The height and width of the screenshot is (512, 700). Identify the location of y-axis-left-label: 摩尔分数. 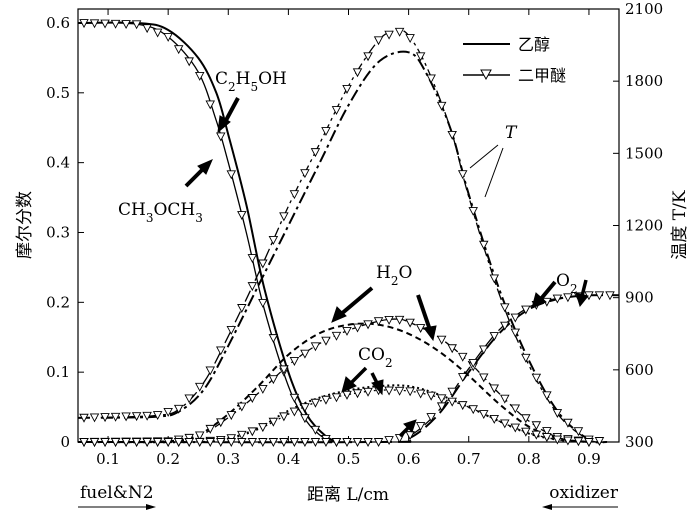
(25, 225).